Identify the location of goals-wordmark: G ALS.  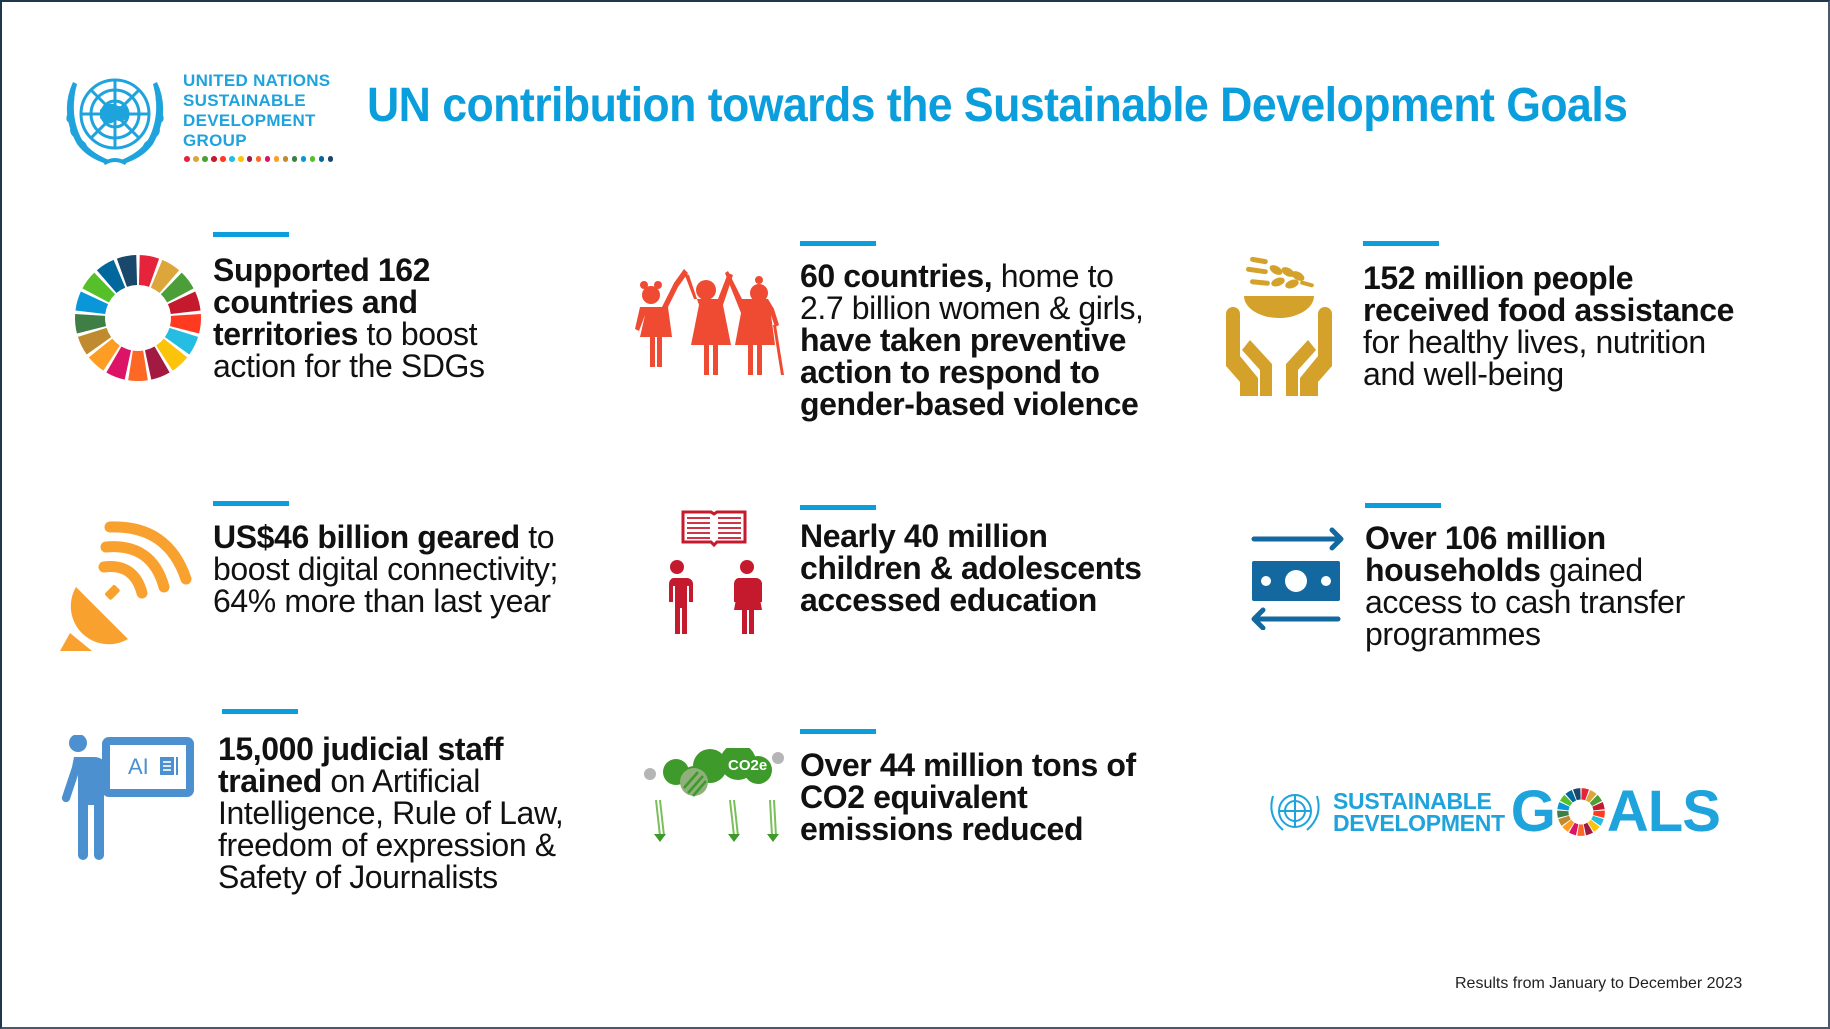
(1615, 811).